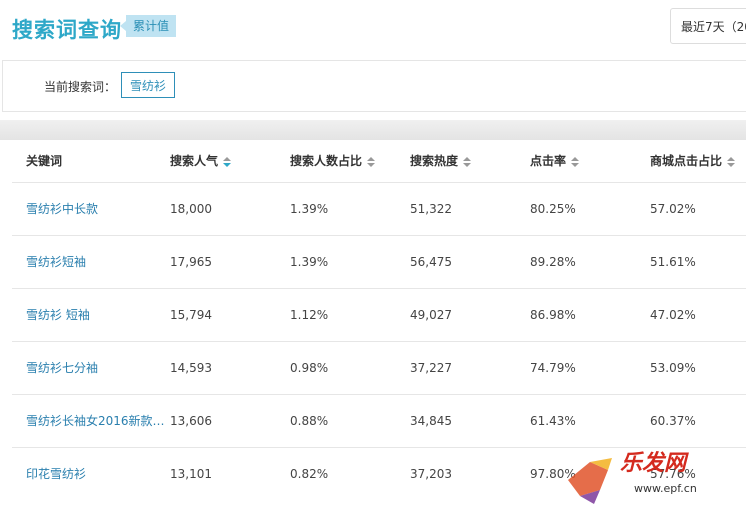 This screenshot has width=746, height=506. I want to click on keyword-link: 印花雪纺衫, so click(56, 474).